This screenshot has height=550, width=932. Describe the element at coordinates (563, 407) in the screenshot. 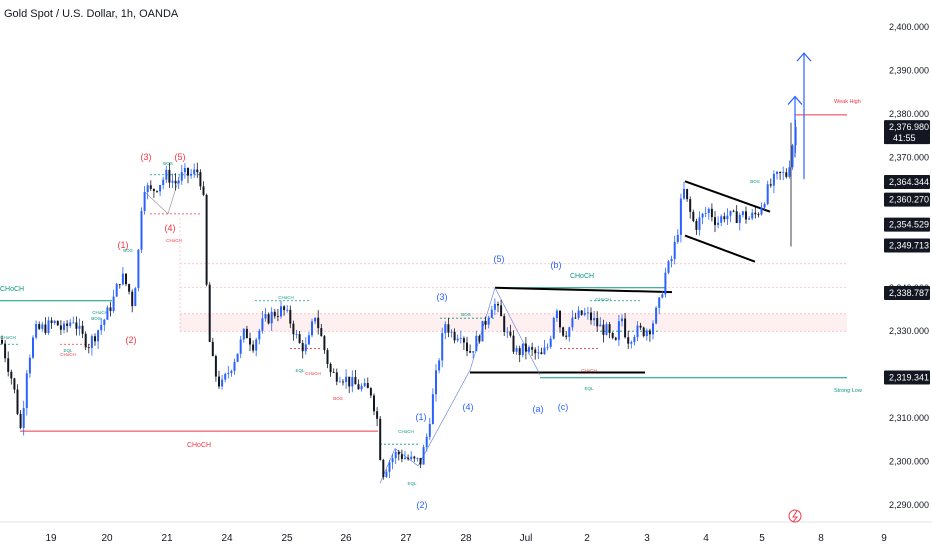

I see `wave-label-blue: (c)` at that location.